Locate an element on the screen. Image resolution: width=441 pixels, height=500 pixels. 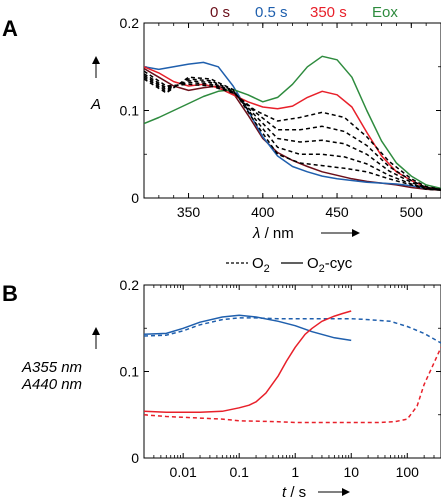
legend-350s: 350 s is located at coordinates (328, 12).